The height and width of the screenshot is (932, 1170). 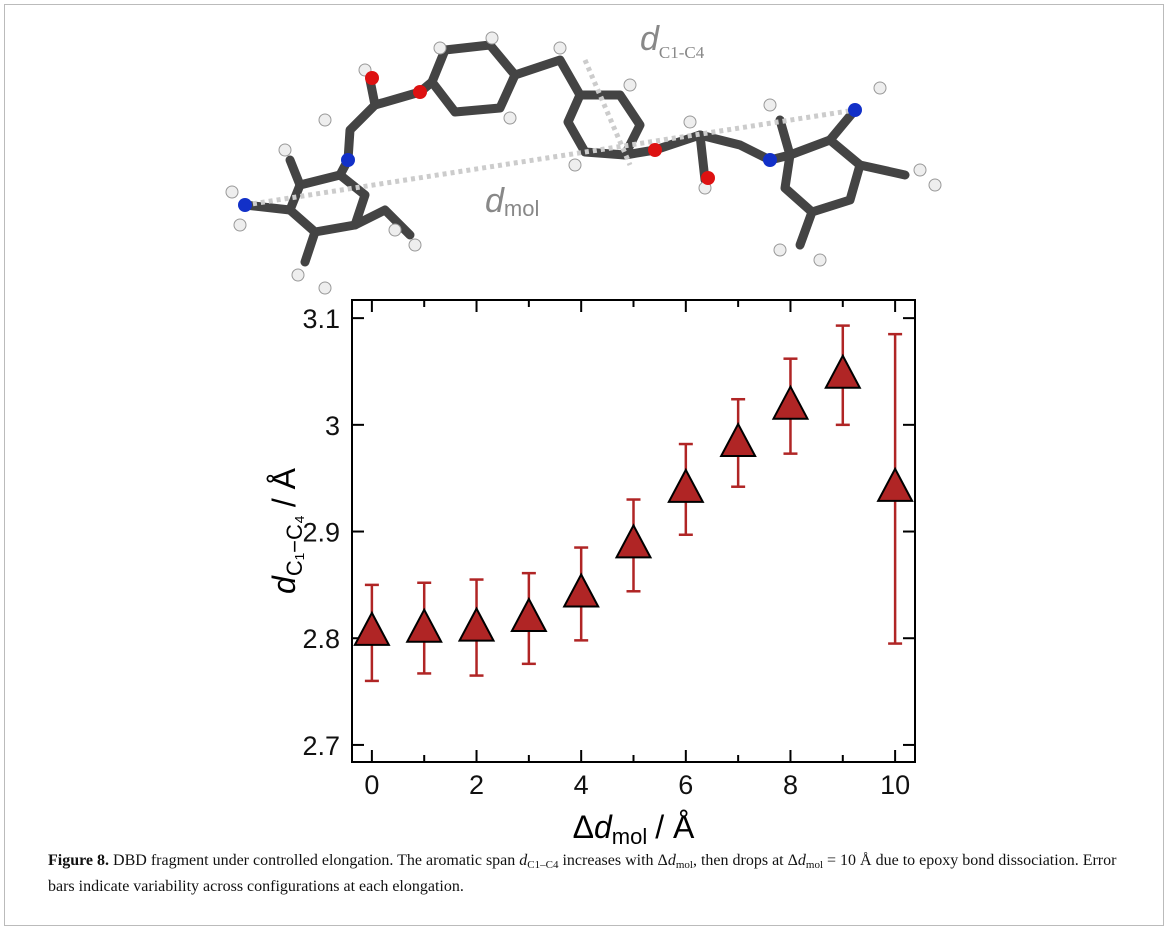 What do you see at coordinates (321, 746) in the screenshot?
I see `y-tick-label: 2.7` at bounding box center [321, 746].